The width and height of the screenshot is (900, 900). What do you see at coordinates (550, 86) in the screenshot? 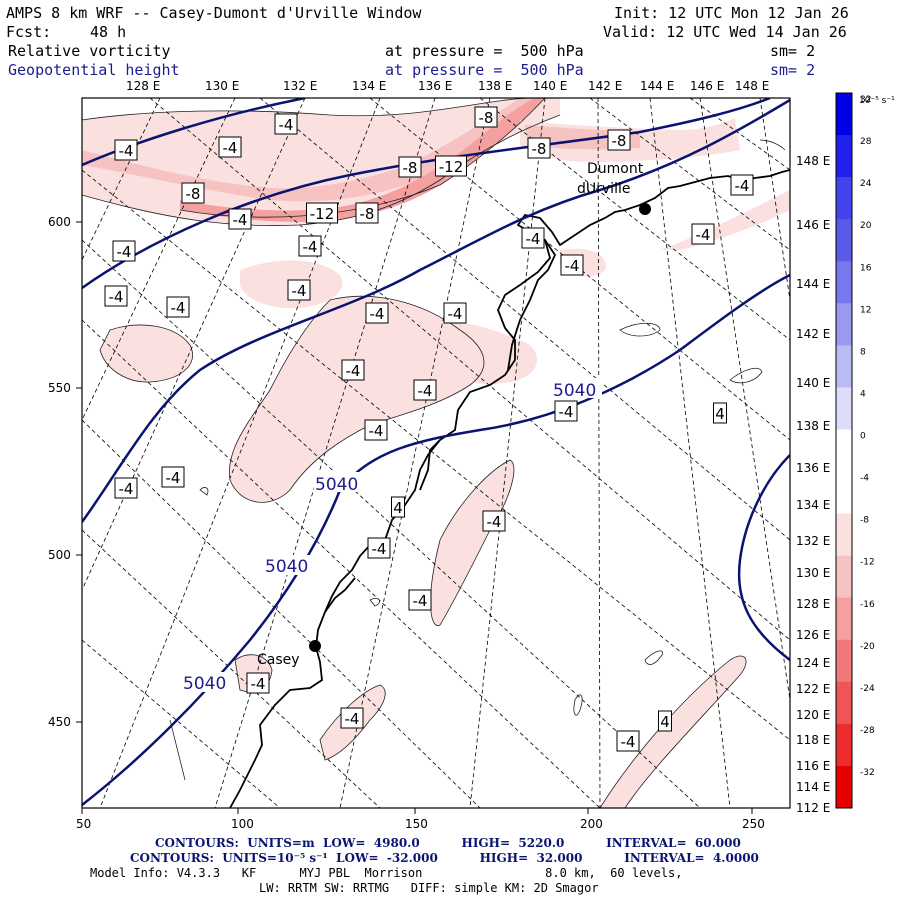
I see `longitude-label: 140 E` at bounding box center [550, 86].